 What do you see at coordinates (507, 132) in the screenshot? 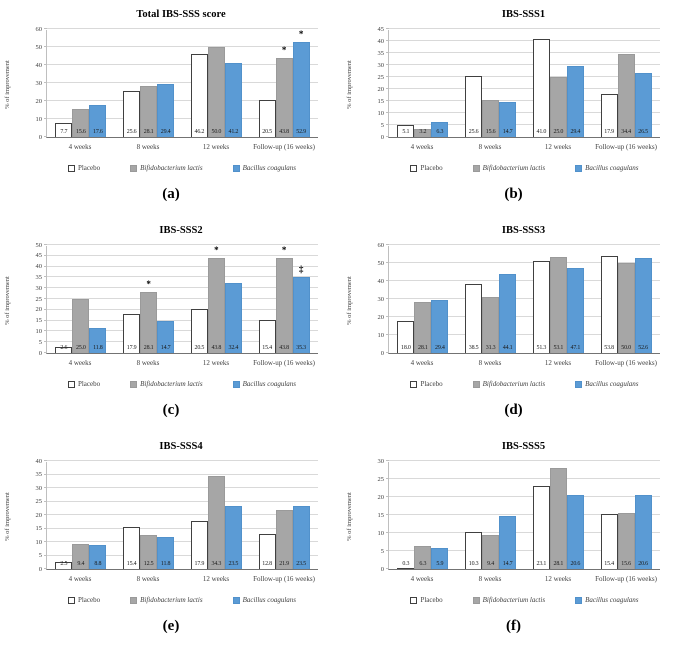
I see `bar-value-label: 14.7` at bounding box center [507, 132].